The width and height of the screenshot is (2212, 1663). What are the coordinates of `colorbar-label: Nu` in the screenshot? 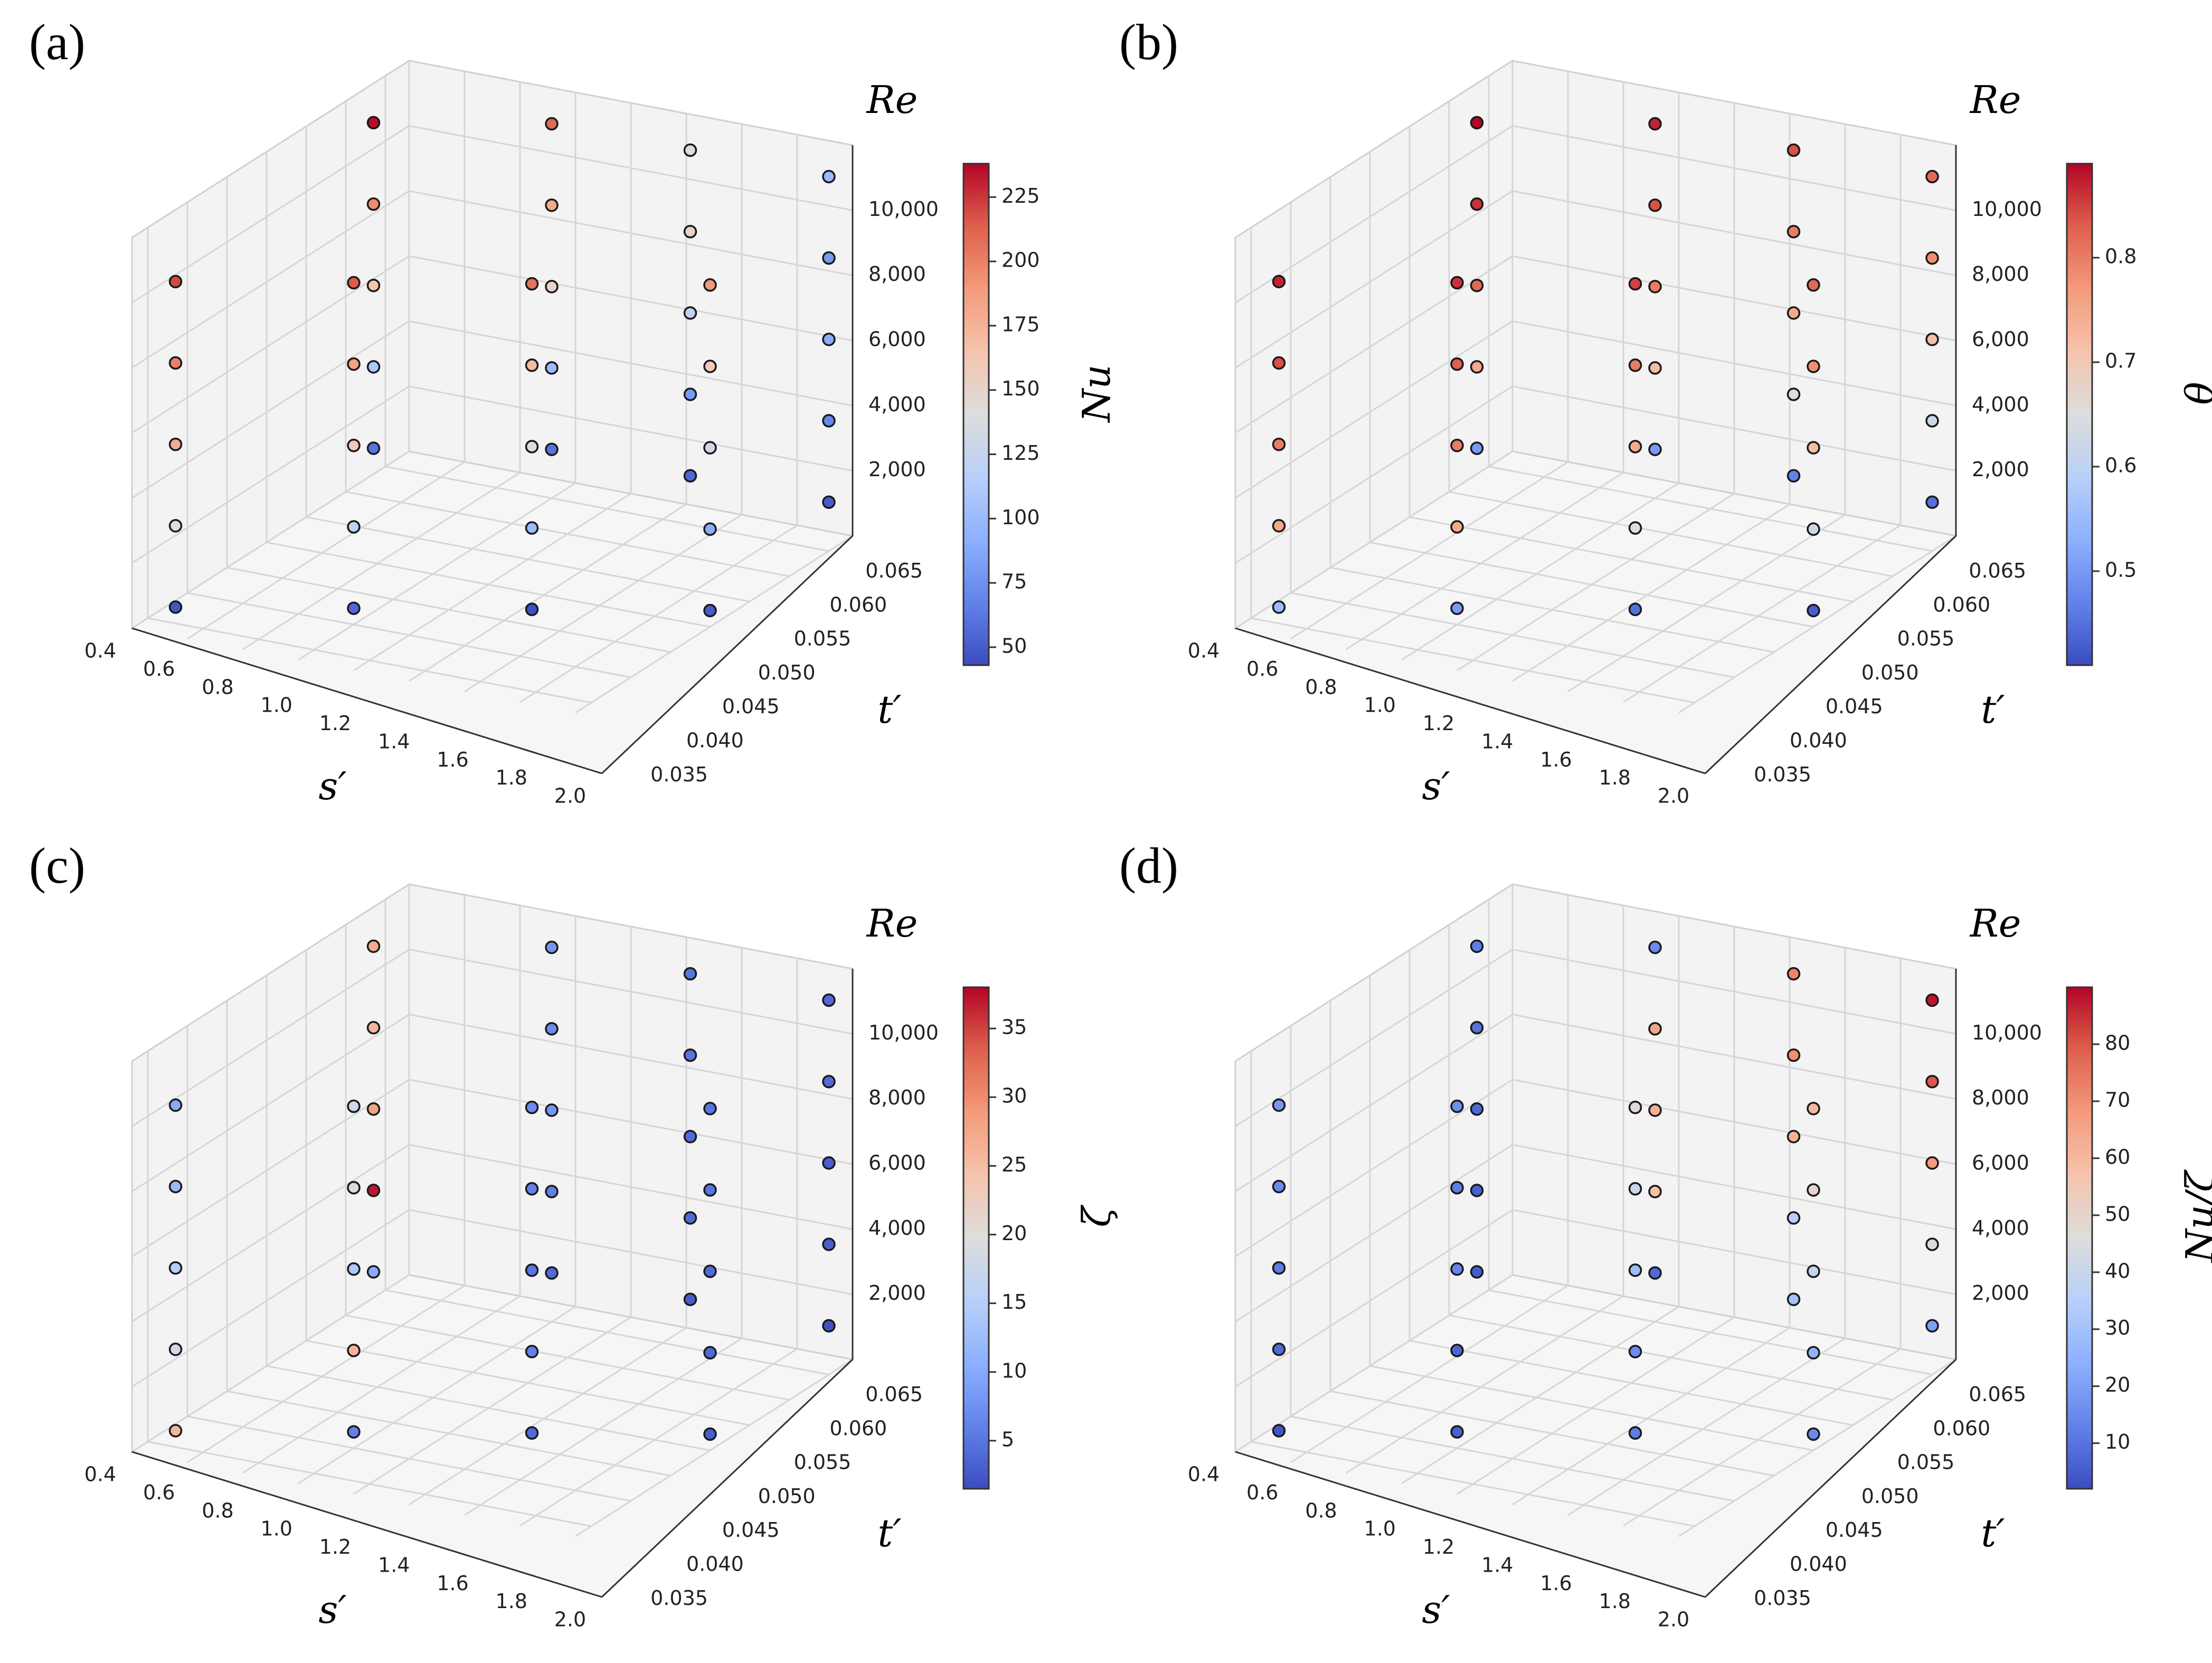 It's located at (1096, 394).